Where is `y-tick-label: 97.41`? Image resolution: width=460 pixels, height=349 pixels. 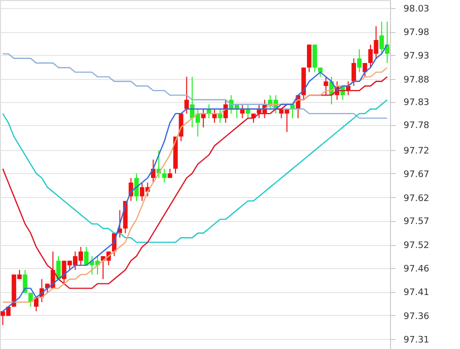 y-tick-label: 97.41 is located at coordinates (417, 293).